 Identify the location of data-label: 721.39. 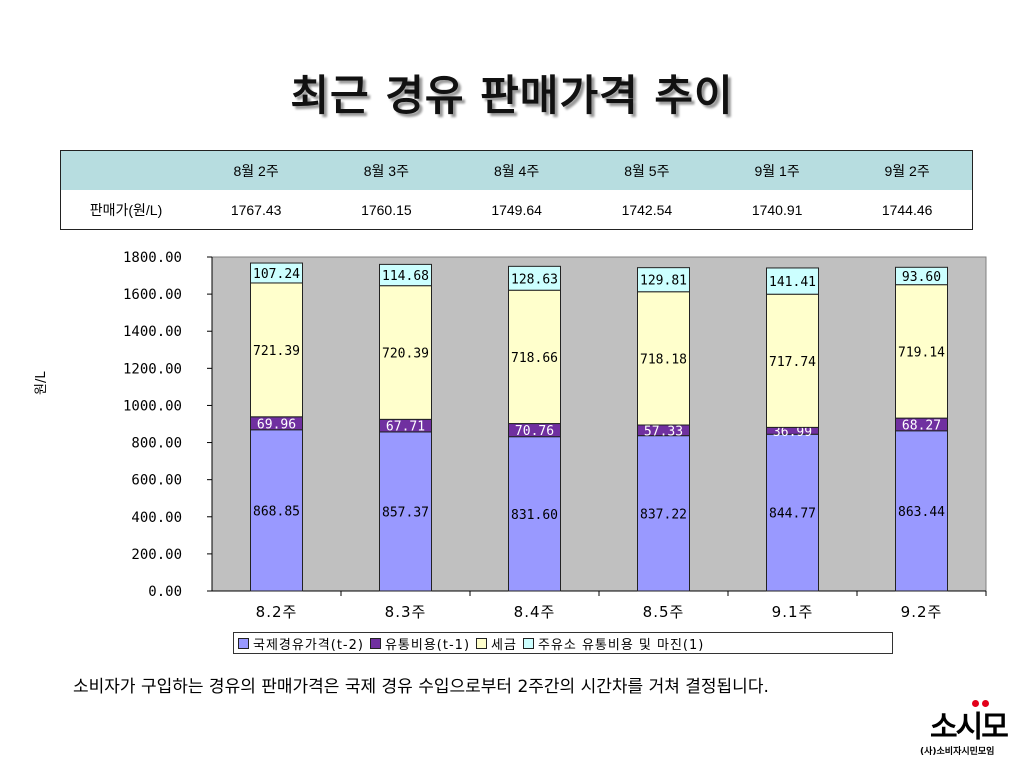
(276, 351).